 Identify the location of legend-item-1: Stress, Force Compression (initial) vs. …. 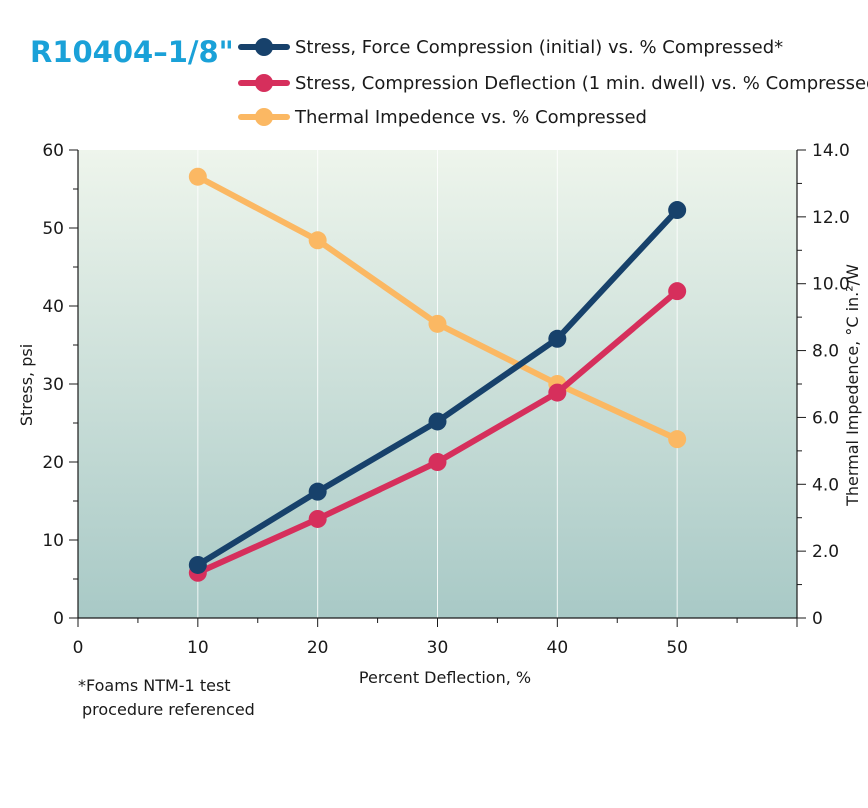
(510, 47).